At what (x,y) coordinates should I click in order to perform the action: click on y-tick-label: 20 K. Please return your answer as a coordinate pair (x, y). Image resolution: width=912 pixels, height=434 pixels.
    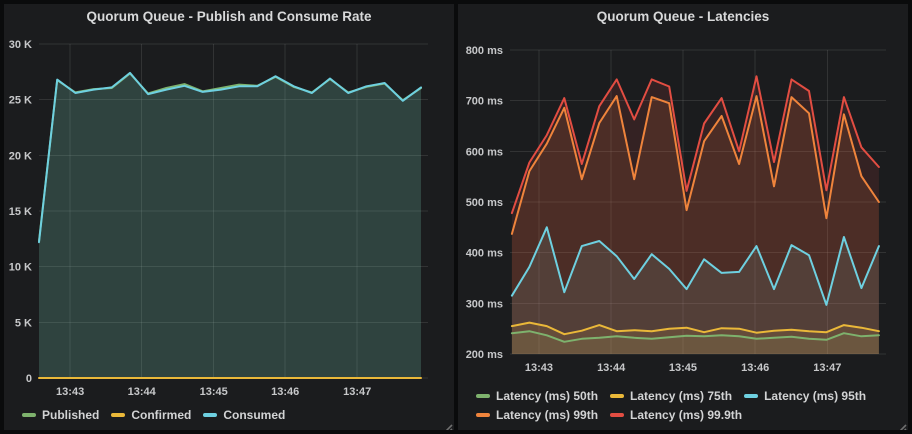
    Looking at the image, I should click on (20, 156).